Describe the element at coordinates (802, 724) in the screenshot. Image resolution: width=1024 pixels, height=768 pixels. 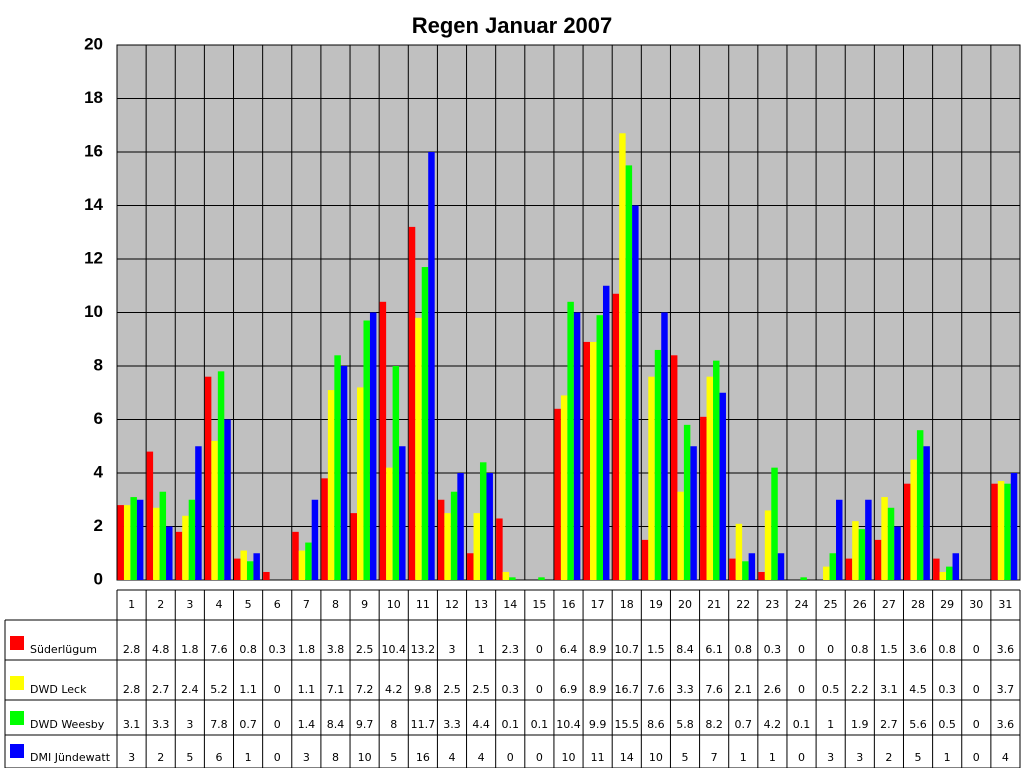
I see `table-value: 0.1` at that location.